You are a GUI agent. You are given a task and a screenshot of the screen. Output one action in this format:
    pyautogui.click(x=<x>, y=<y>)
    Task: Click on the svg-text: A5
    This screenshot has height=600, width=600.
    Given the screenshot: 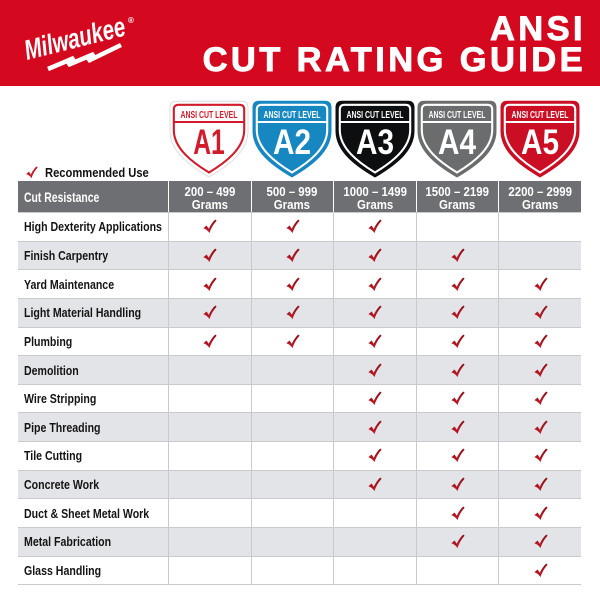 What is the action you would take?
    pyautogui.click(x=540, y=142)
    